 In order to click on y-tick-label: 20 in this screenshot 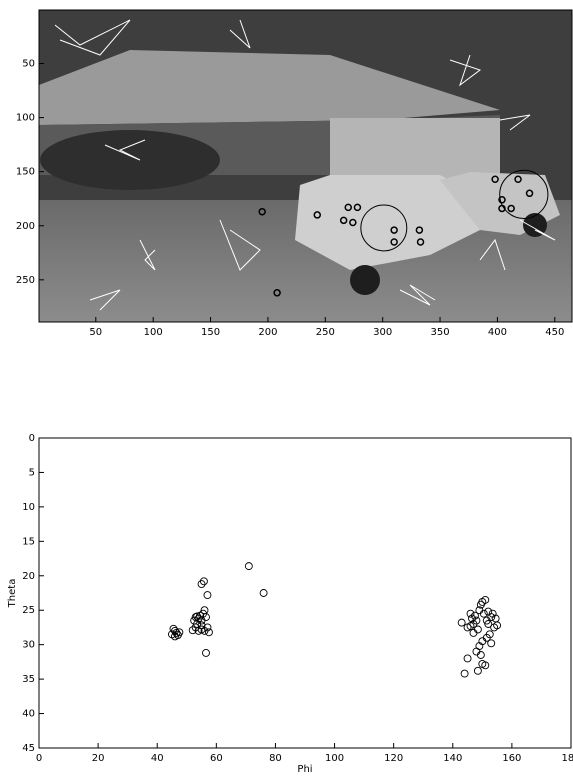, I will do `click(28, 576)`.